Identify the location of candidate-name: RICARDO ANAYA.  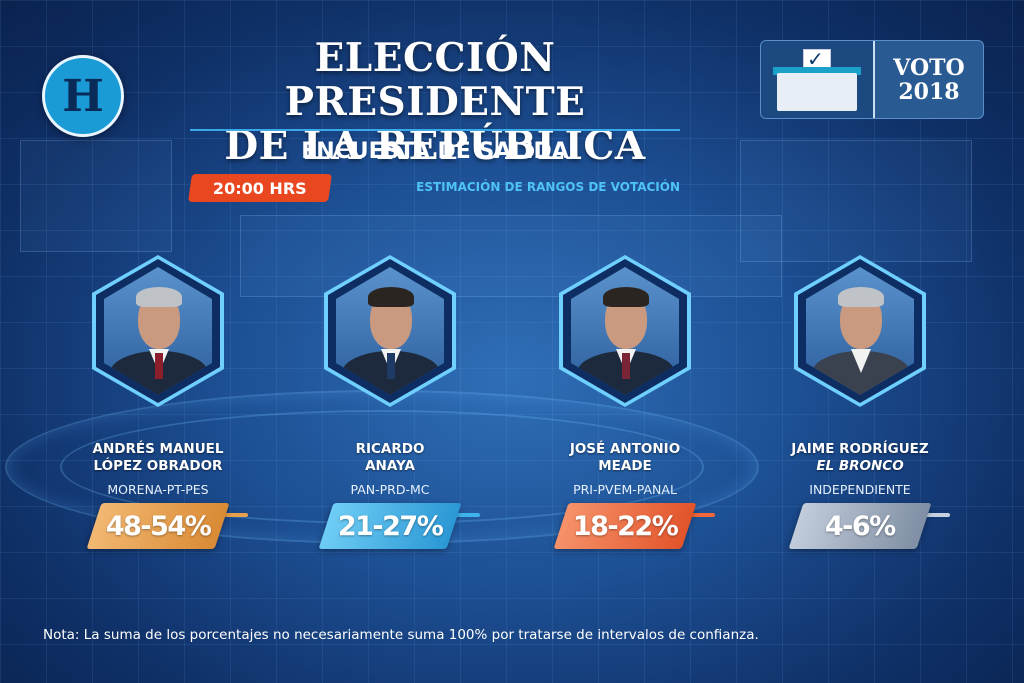
(390, 458).